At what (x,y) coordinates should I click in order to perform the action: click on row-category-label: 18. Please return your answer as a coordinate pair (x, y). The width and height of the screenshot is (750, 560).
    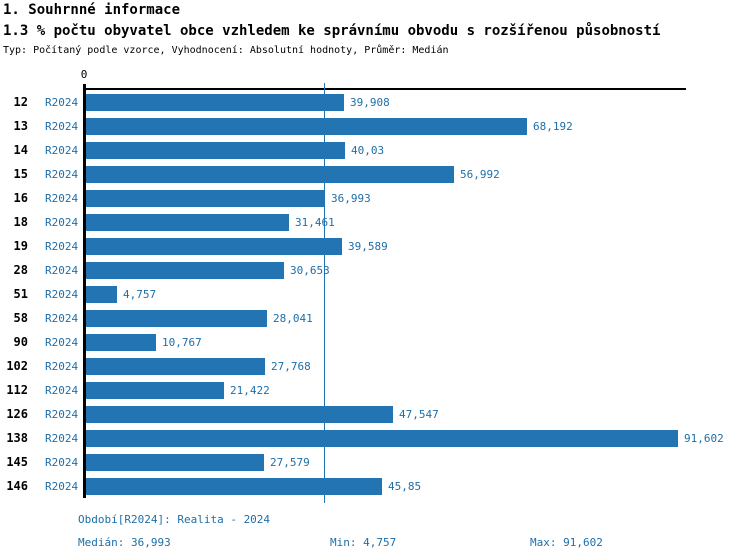
    Looking at the image, I should click on (20, 222).